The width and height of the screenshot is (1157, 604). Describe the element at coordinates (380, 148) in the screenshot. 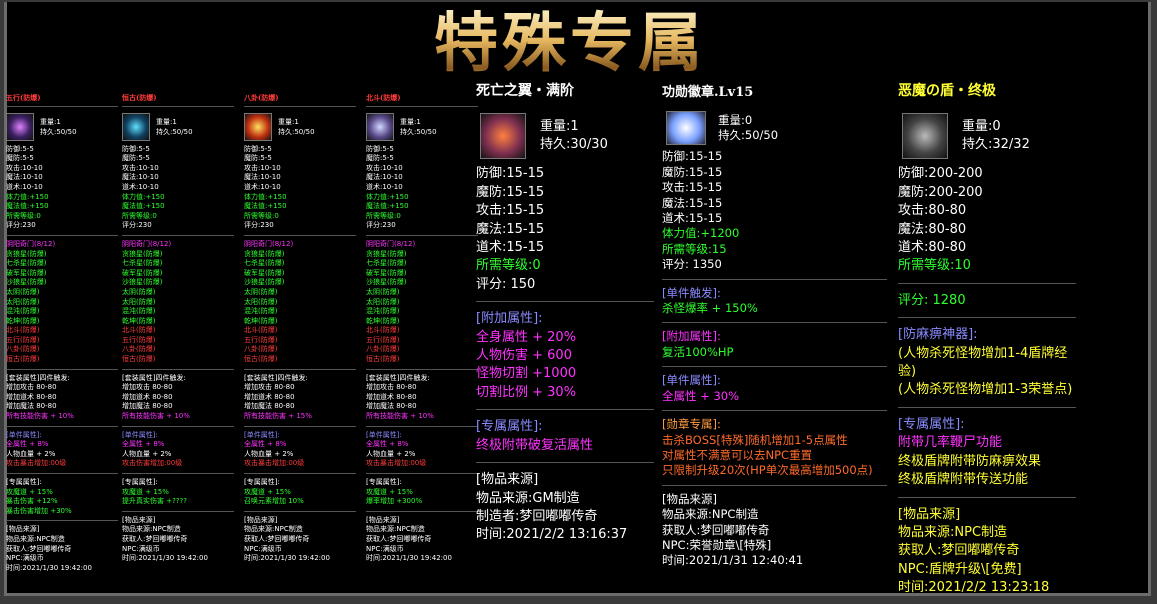

I see `text-line: 防御:5-5` at that location.